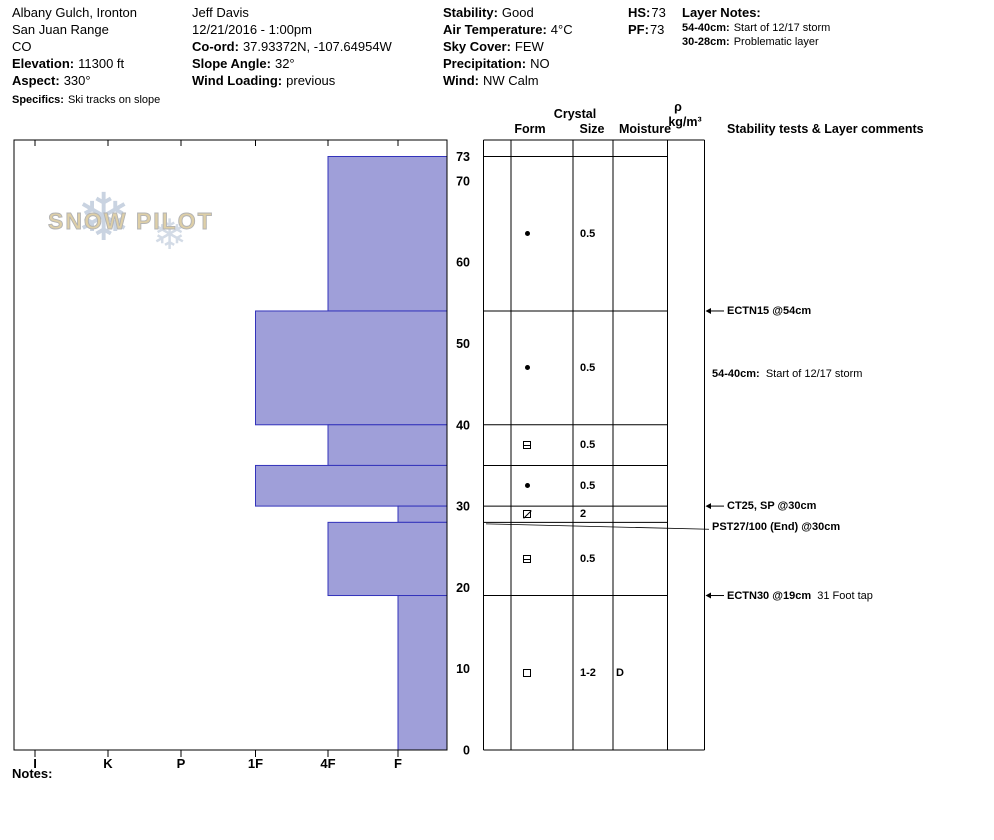  I want to click on elevation-row: Elevation: 11300 ft, so click(86, 63).